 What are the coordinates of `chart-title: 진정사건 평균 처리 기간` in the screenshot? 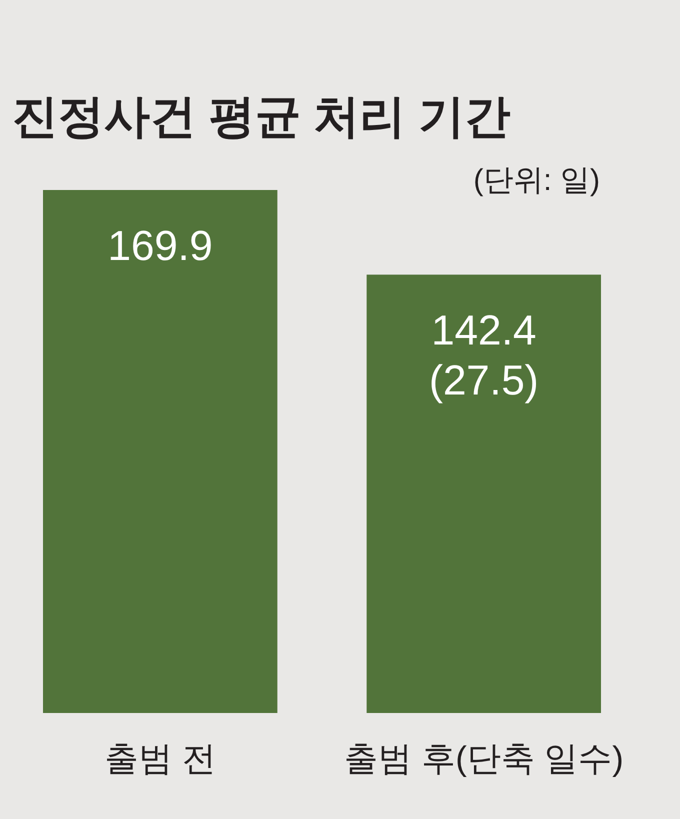 It's located at (261, 116).